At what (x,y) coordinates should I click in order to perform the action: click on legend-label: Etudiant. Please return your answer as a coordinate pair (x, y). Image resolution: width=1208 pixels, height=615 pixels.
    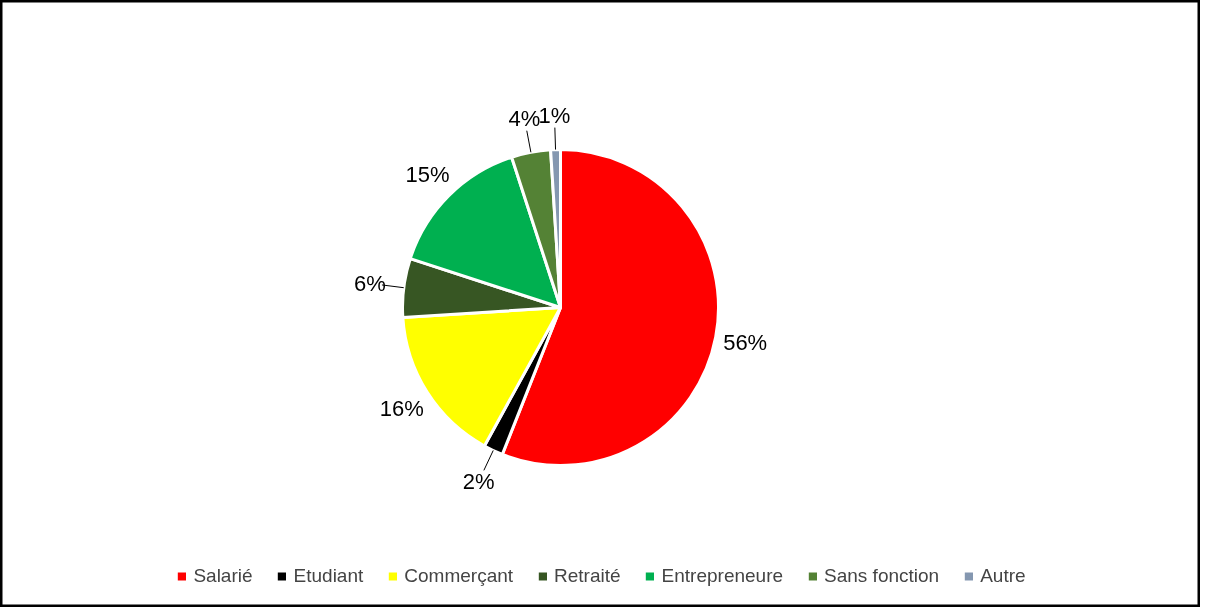
    Looking at the image, I should click on (328, 576).